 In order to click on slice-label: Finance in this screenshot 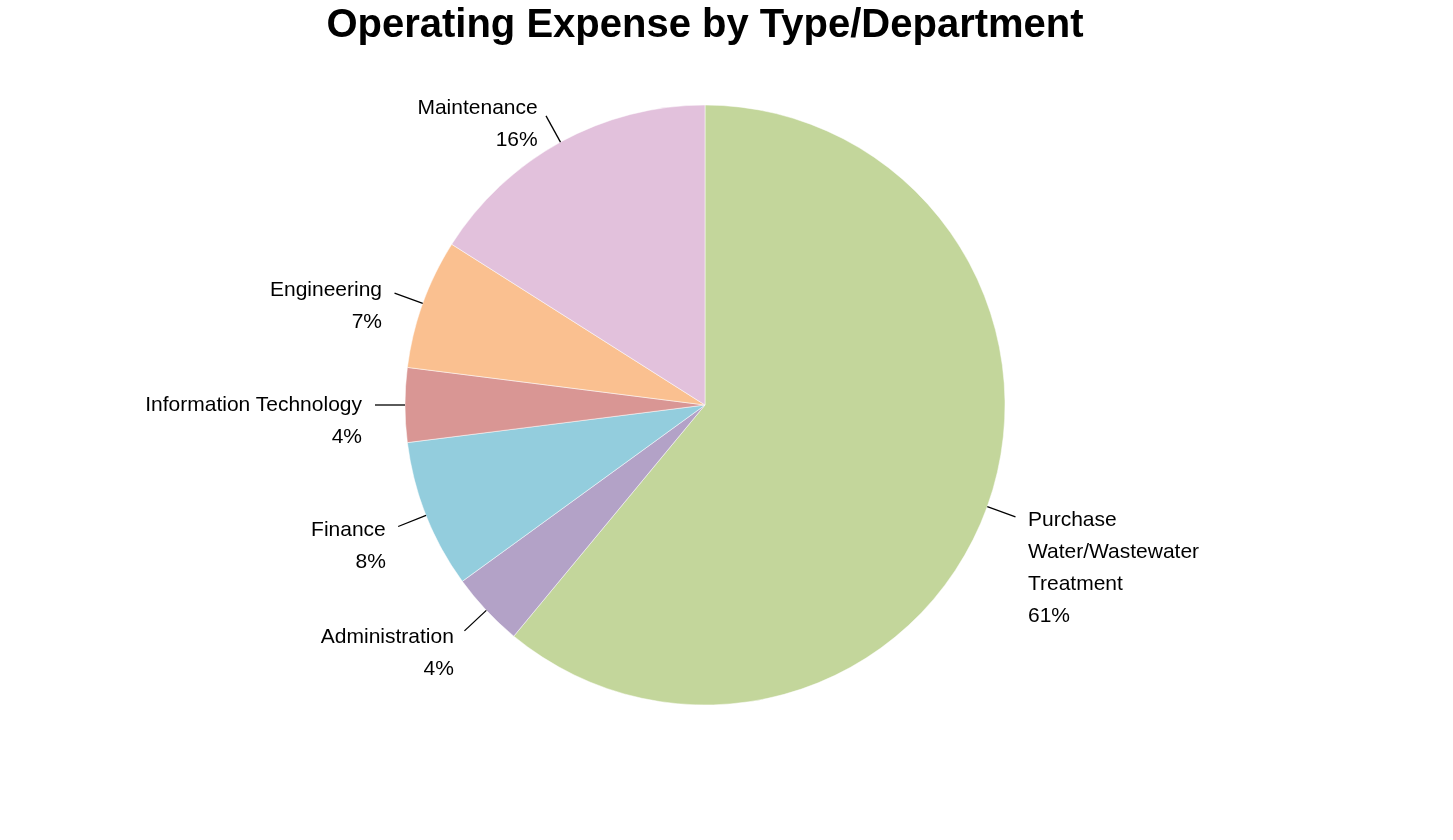, I will do `click(348, 528)`.